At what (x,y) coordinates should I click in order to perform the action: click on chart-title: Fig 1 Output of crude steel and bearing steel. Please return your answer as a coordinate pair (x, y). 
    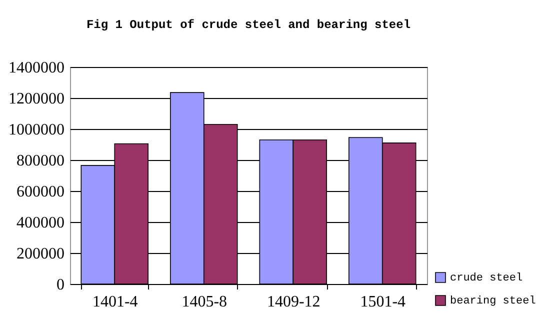
    Looking at the image, I should click on (248, 25).